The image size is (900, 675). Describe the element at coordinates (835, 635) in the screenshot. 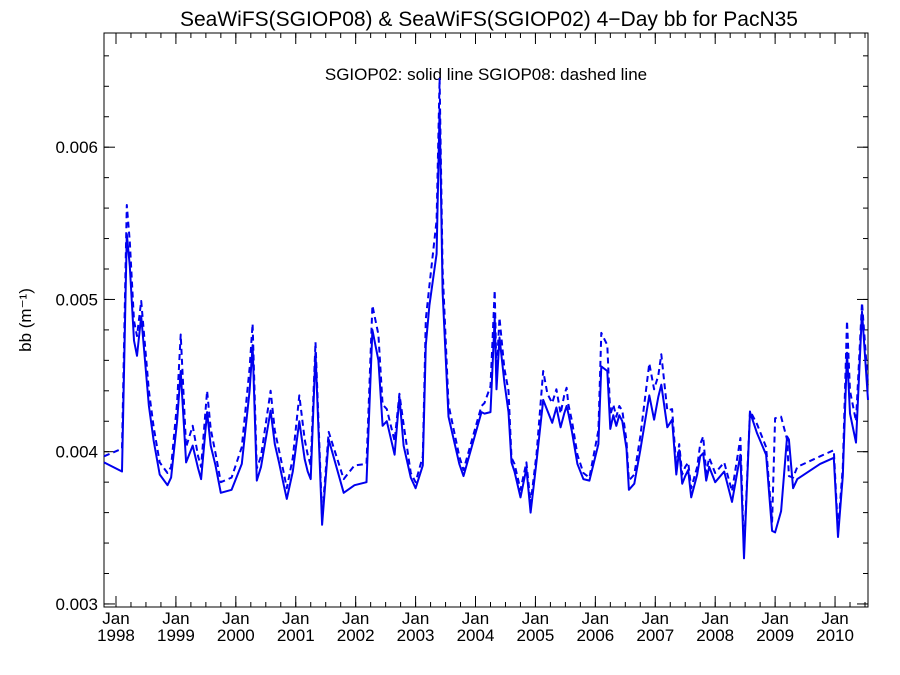

I see `x-tick-year-label: 2010` at that location.